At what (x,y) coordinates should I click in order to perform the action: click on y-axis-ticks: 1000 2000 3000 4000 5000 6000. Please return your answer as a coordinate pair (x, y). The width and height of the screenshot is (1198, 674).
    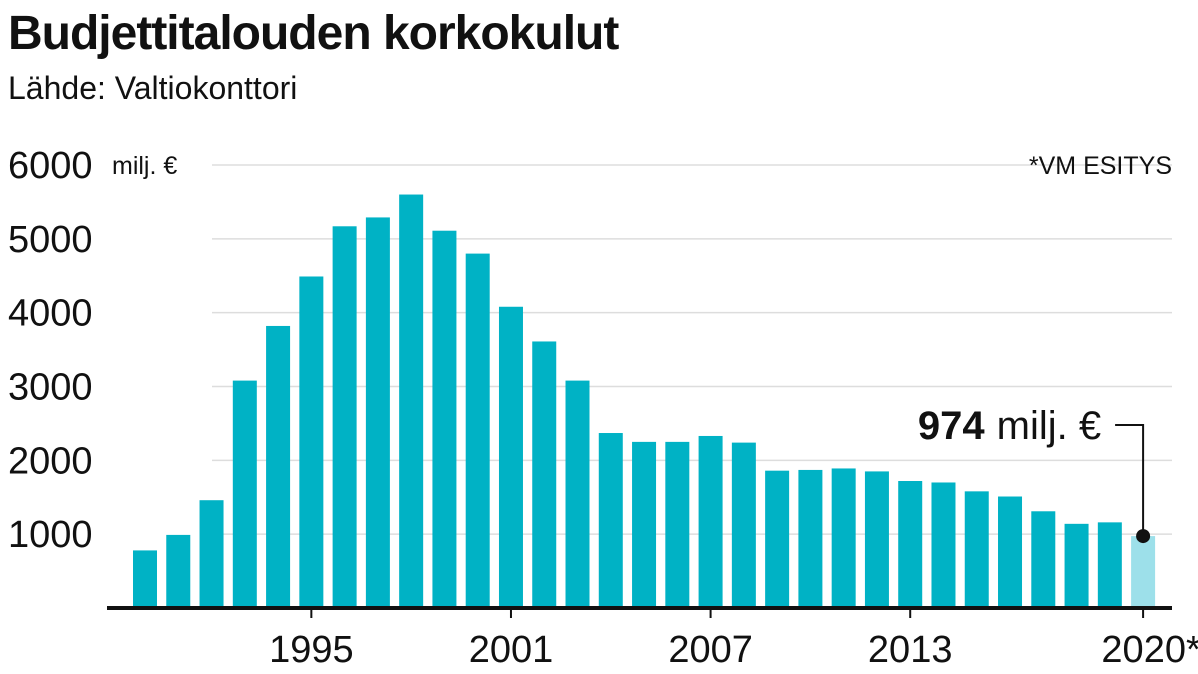
    Looking at the image, I should click on (50, 350).